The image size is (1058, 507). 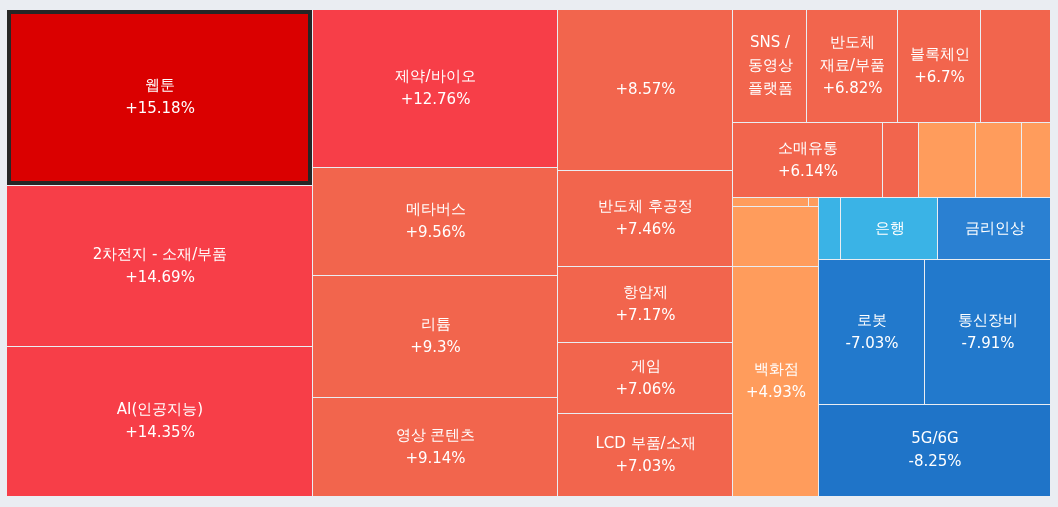 What do you see at coordinates (435, 209) in the screenshot?
I see `category-label: 메타버스` at bounding box center [435, 209].